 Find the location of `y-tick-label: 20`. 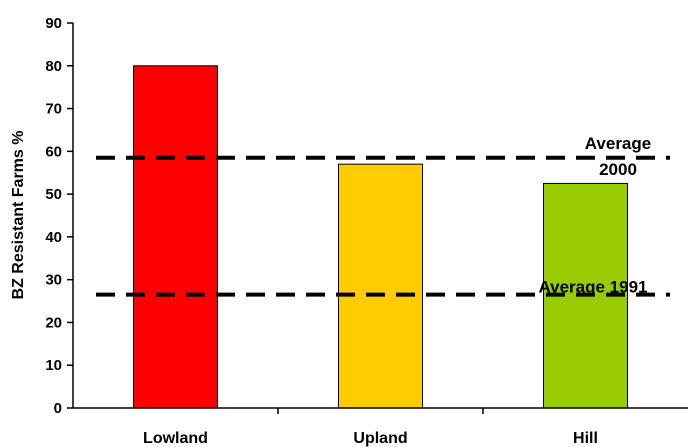

y-tick-label: 20 is located at coordinates (53, 322).